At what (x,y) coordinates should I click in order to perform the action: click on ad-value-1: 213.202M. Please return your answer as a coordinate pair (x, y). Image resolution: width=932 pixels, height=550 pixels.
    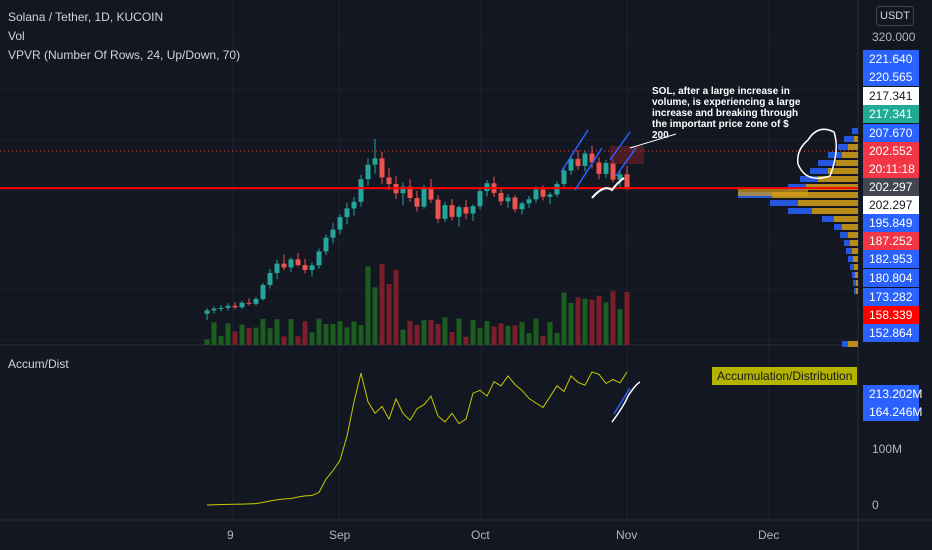
    Looking at the image, I should click on (892, 394).